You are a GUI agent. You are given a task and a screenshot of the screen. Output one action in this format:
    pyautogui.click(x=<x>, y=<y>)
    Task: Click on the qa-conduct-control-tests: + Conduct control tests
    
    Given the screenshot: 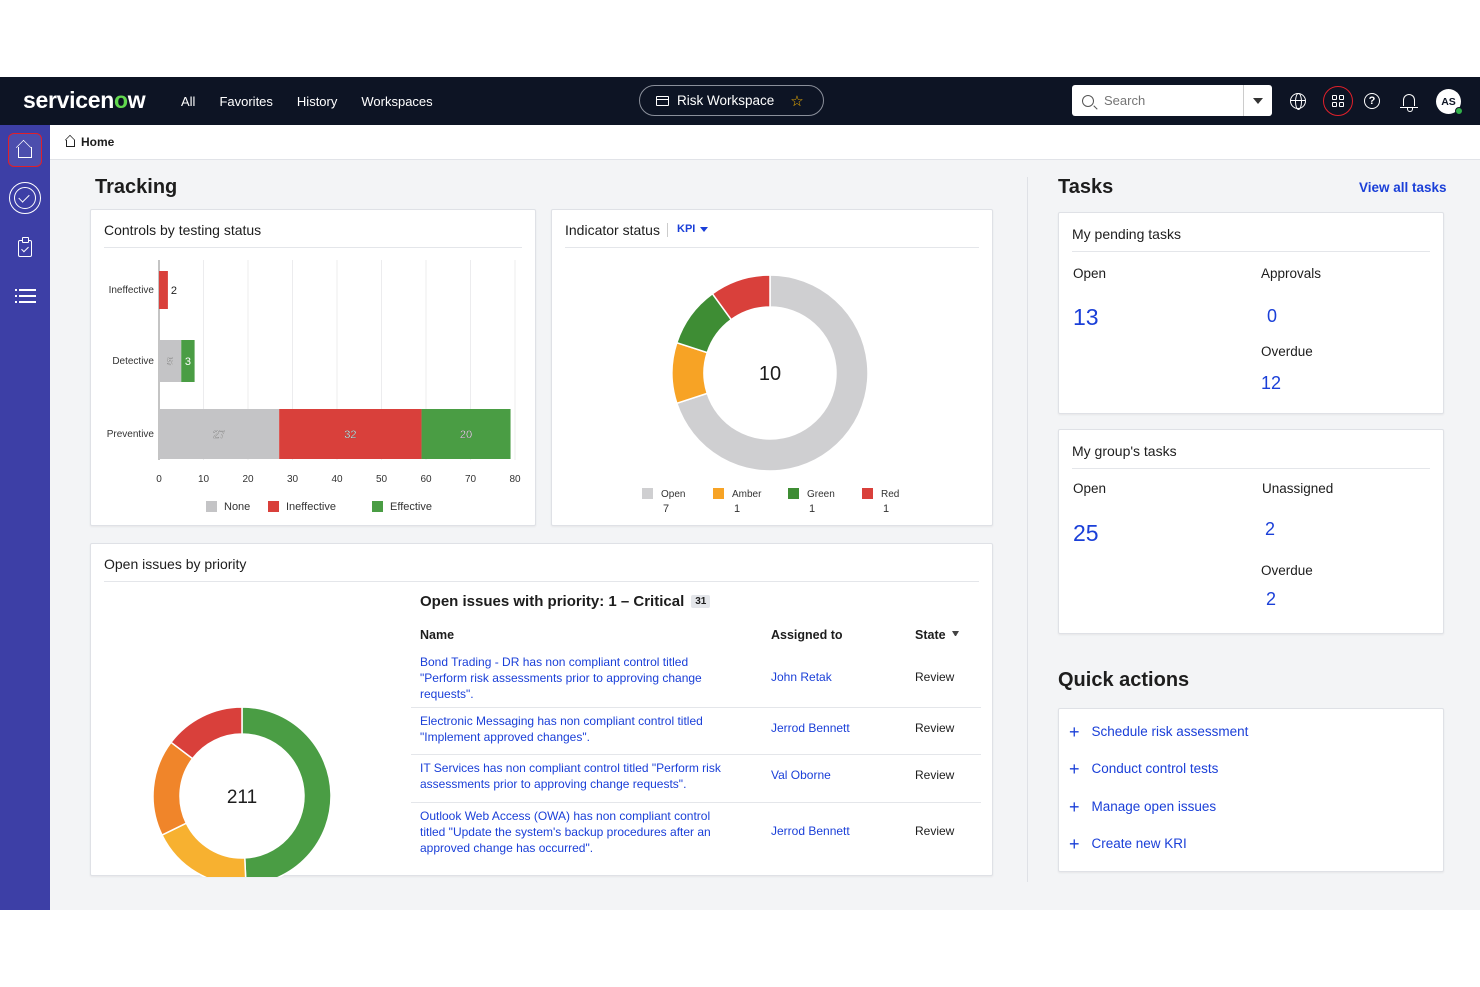 What is the action you would take?
    pyautogui.click(x=1143, y=768)
    